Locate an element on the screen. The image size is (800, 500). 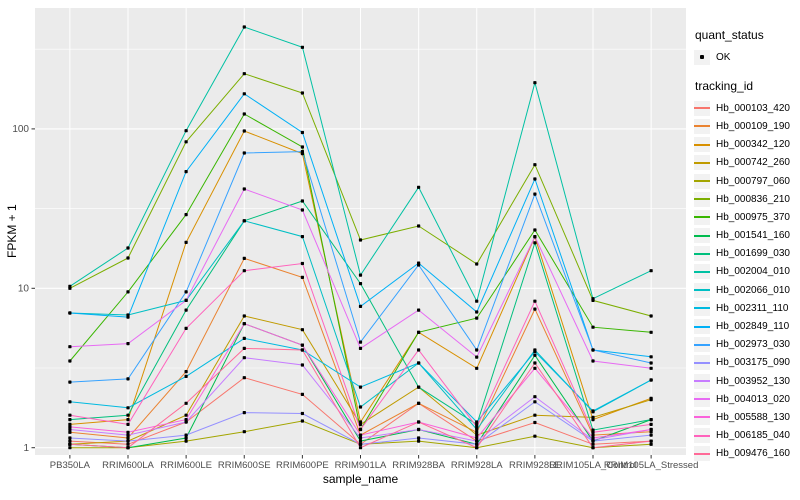
x-tick-label: RRIM901LA is located at coordinates (361, 465).